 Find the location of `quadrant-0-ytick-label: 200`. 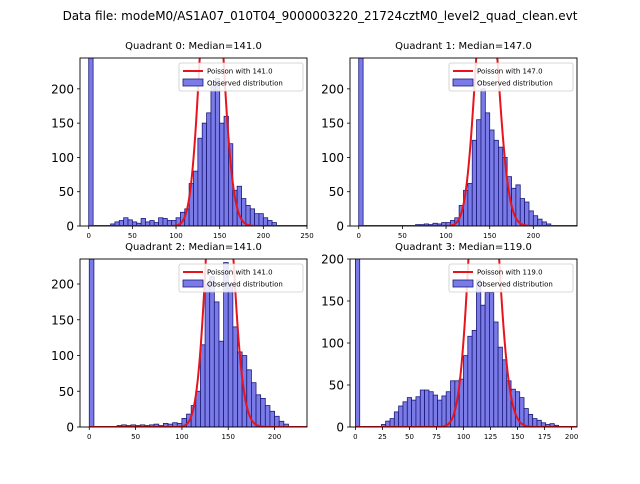

quadrant-0-ytick-label: 200 is located at coordinates (62, 89).